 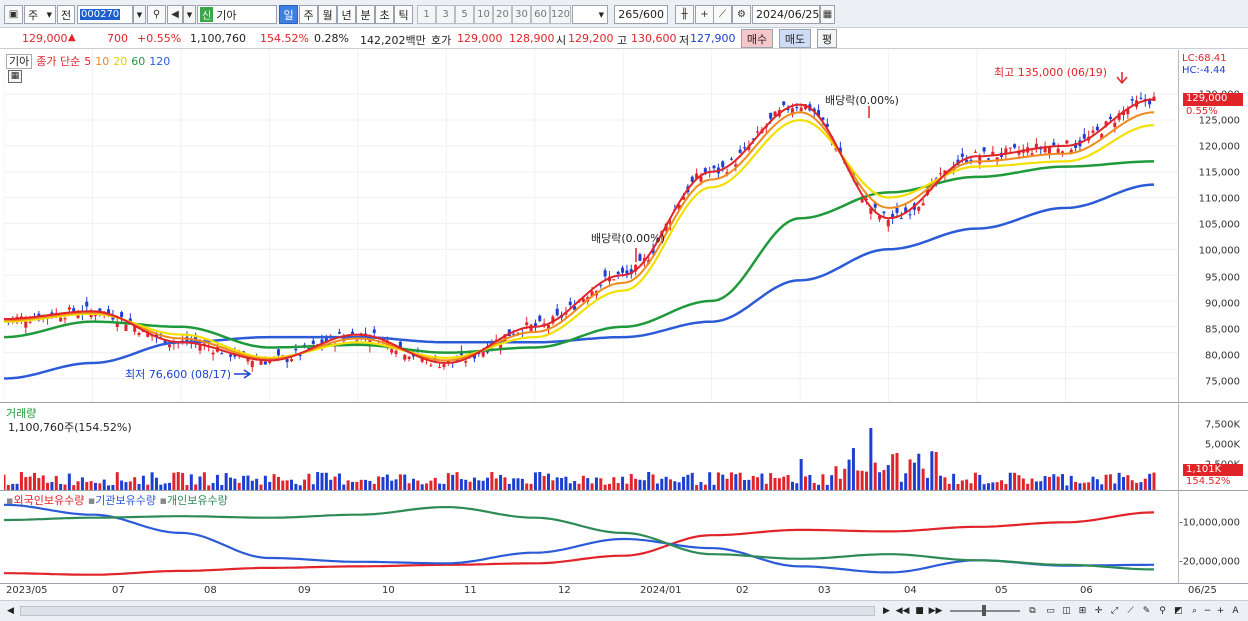 What do you see at coordinates (1050, 610) in the screenshot?
I see `layout-icon: ▭` at bounding box center [1050, 610].